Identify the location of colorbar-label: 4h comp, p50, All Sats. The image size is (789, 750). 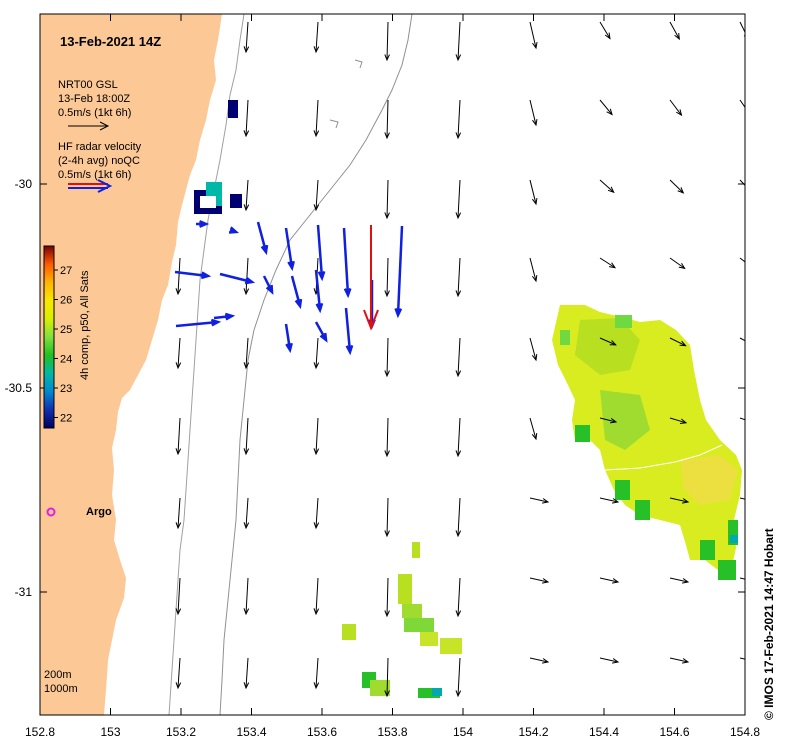
(85, 325).